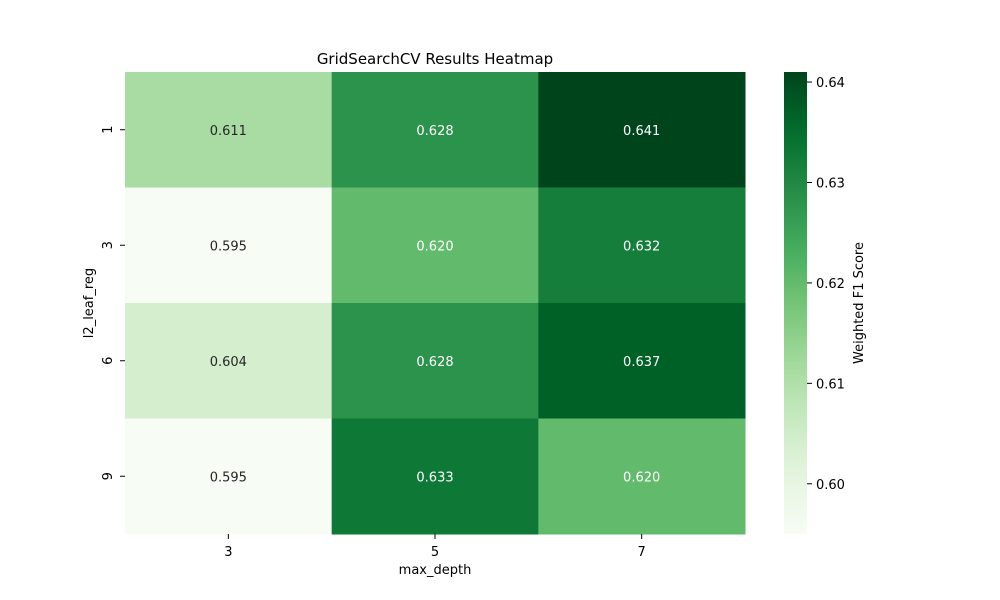 The width and height of the screenshot is (1000, 600). Describe the element at coordinates (89, 303) in the screenshot. I see `y-axis-label: l2_leaf_reg` at that location.